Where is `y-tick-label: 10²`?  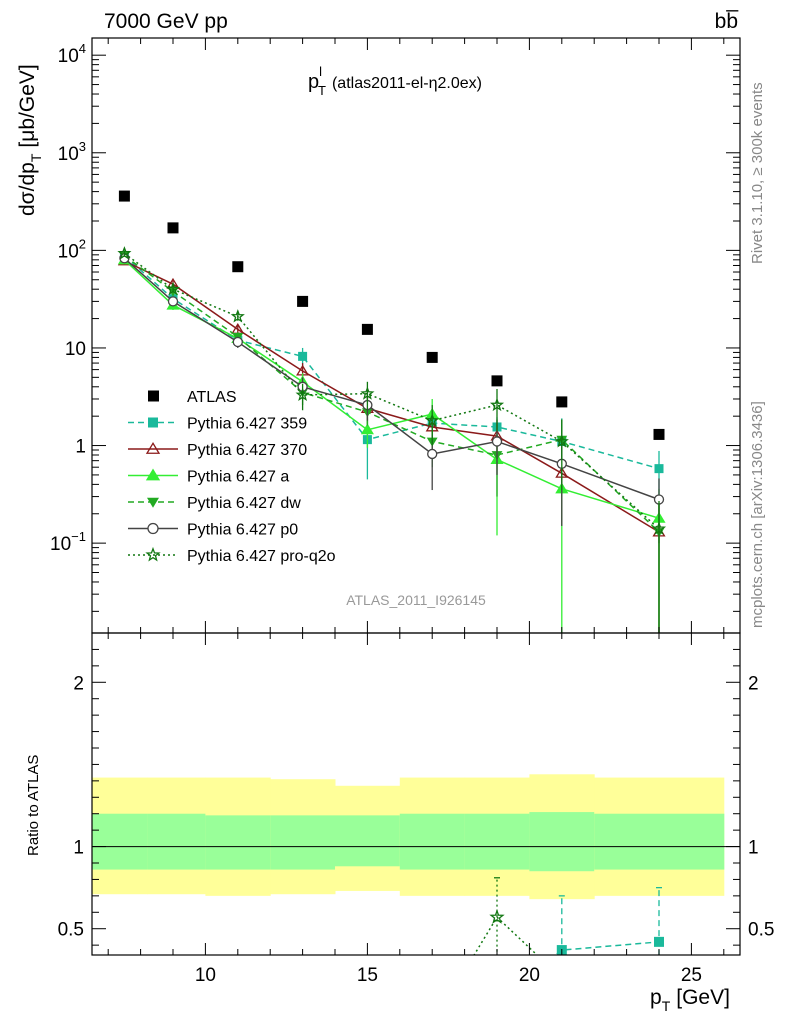
y-tick-label: 10² is located at coordinates (72, 249).